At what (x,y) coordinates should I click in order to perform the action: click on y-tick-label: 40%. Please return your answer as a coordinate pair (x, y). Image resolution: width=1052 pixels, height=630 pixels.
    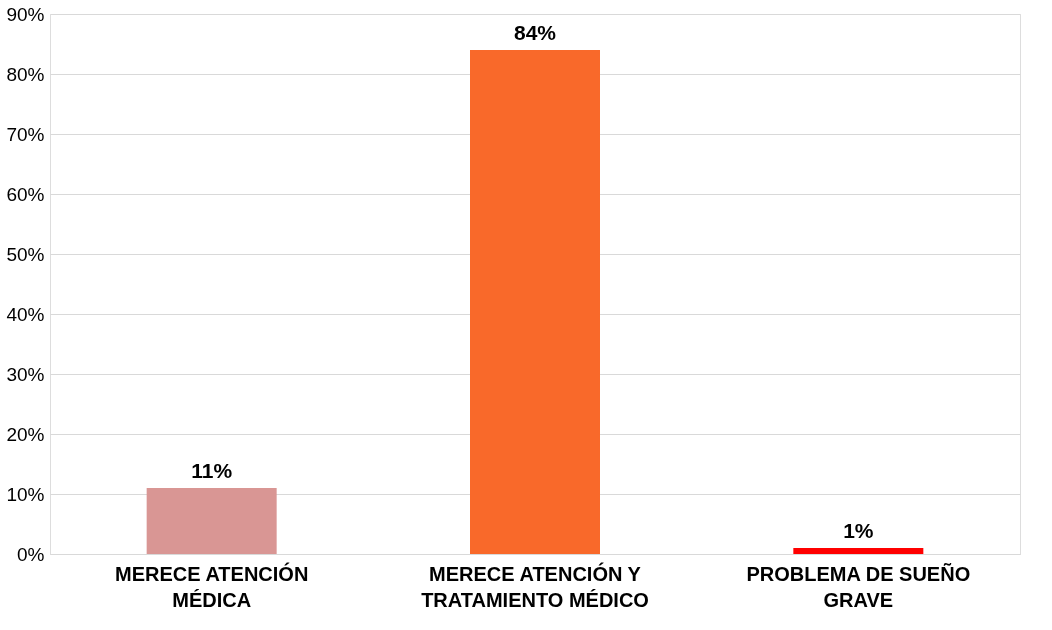
    Looking at the image, I should click on (25, 314).